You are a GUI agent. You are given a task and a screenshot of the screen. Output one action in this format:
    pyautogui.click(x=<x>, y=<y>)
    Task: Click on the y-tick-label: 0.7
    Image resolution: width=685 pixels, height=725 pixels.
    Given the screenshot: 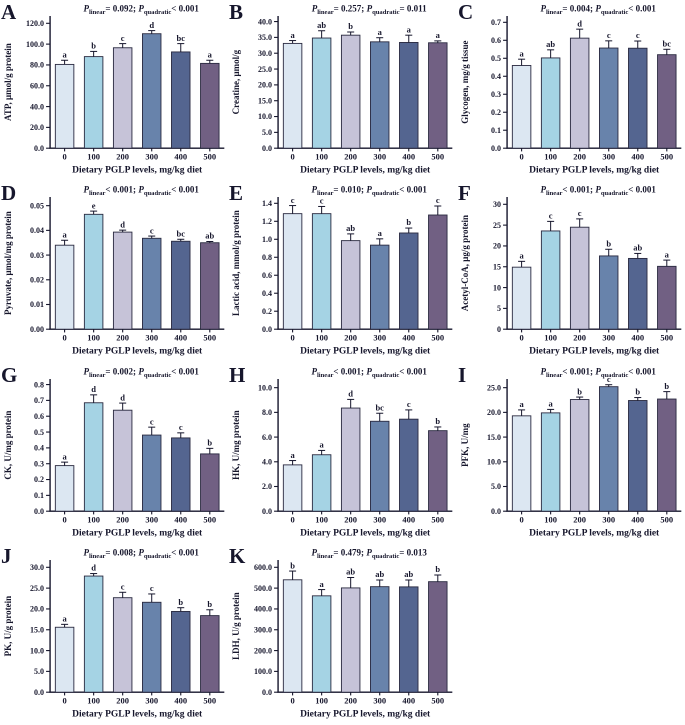 What is the action you would take?
    pyautogui.click(x=39, y=400)
    